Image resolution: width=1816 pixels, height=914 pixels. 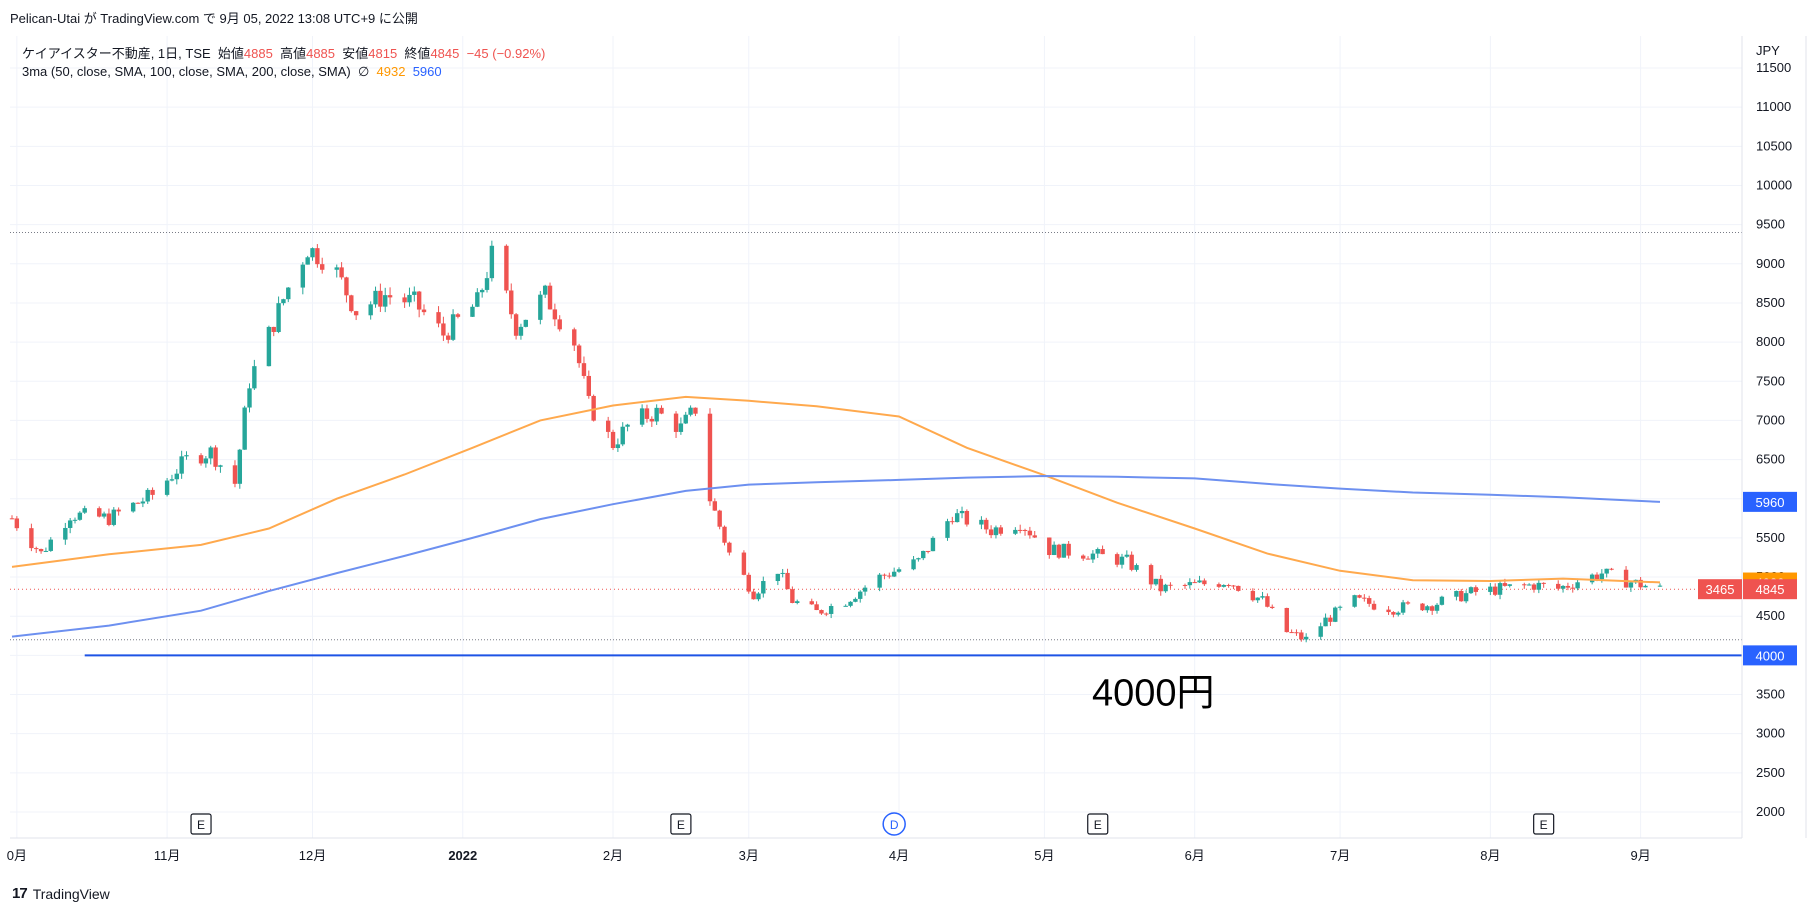 I want to click on price-badge-label: 4000, so click(x=1770, y=655).